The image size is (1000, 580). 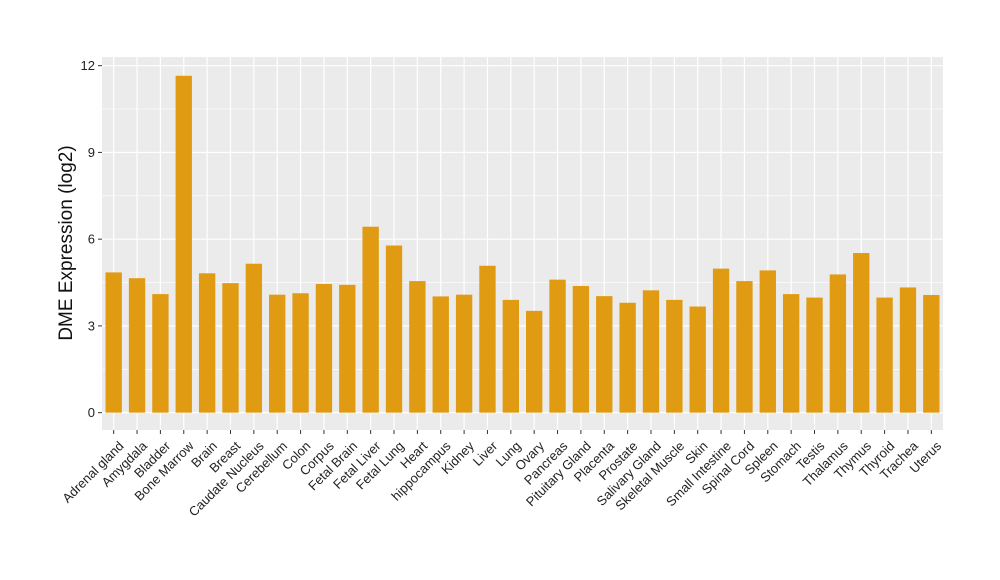 I want to click on y-tick-label: 12, so click(x=88, y=65).